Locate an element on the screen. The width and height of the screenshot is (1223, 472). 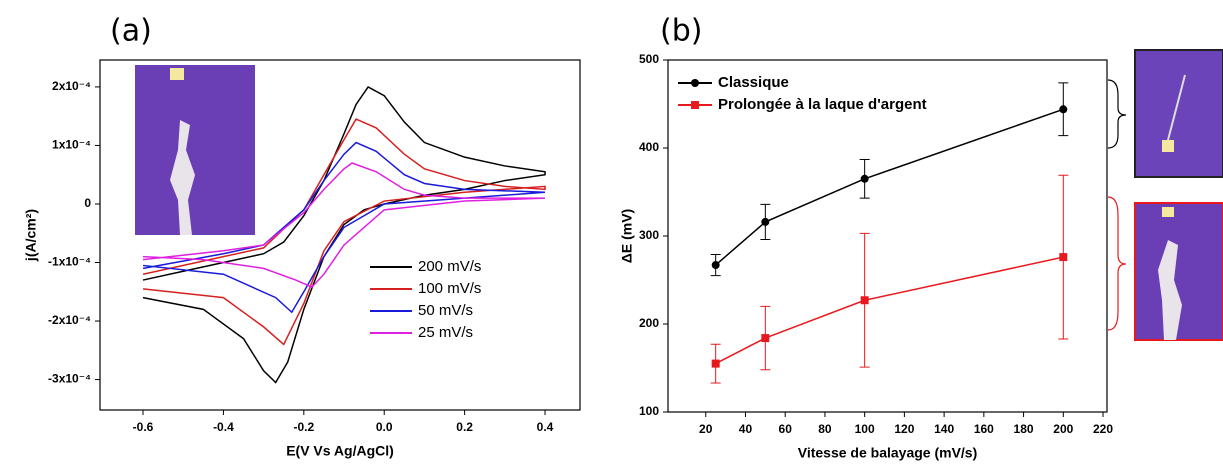
y-axis-label: ΔE (mV) is located at coordinates (627, 236).